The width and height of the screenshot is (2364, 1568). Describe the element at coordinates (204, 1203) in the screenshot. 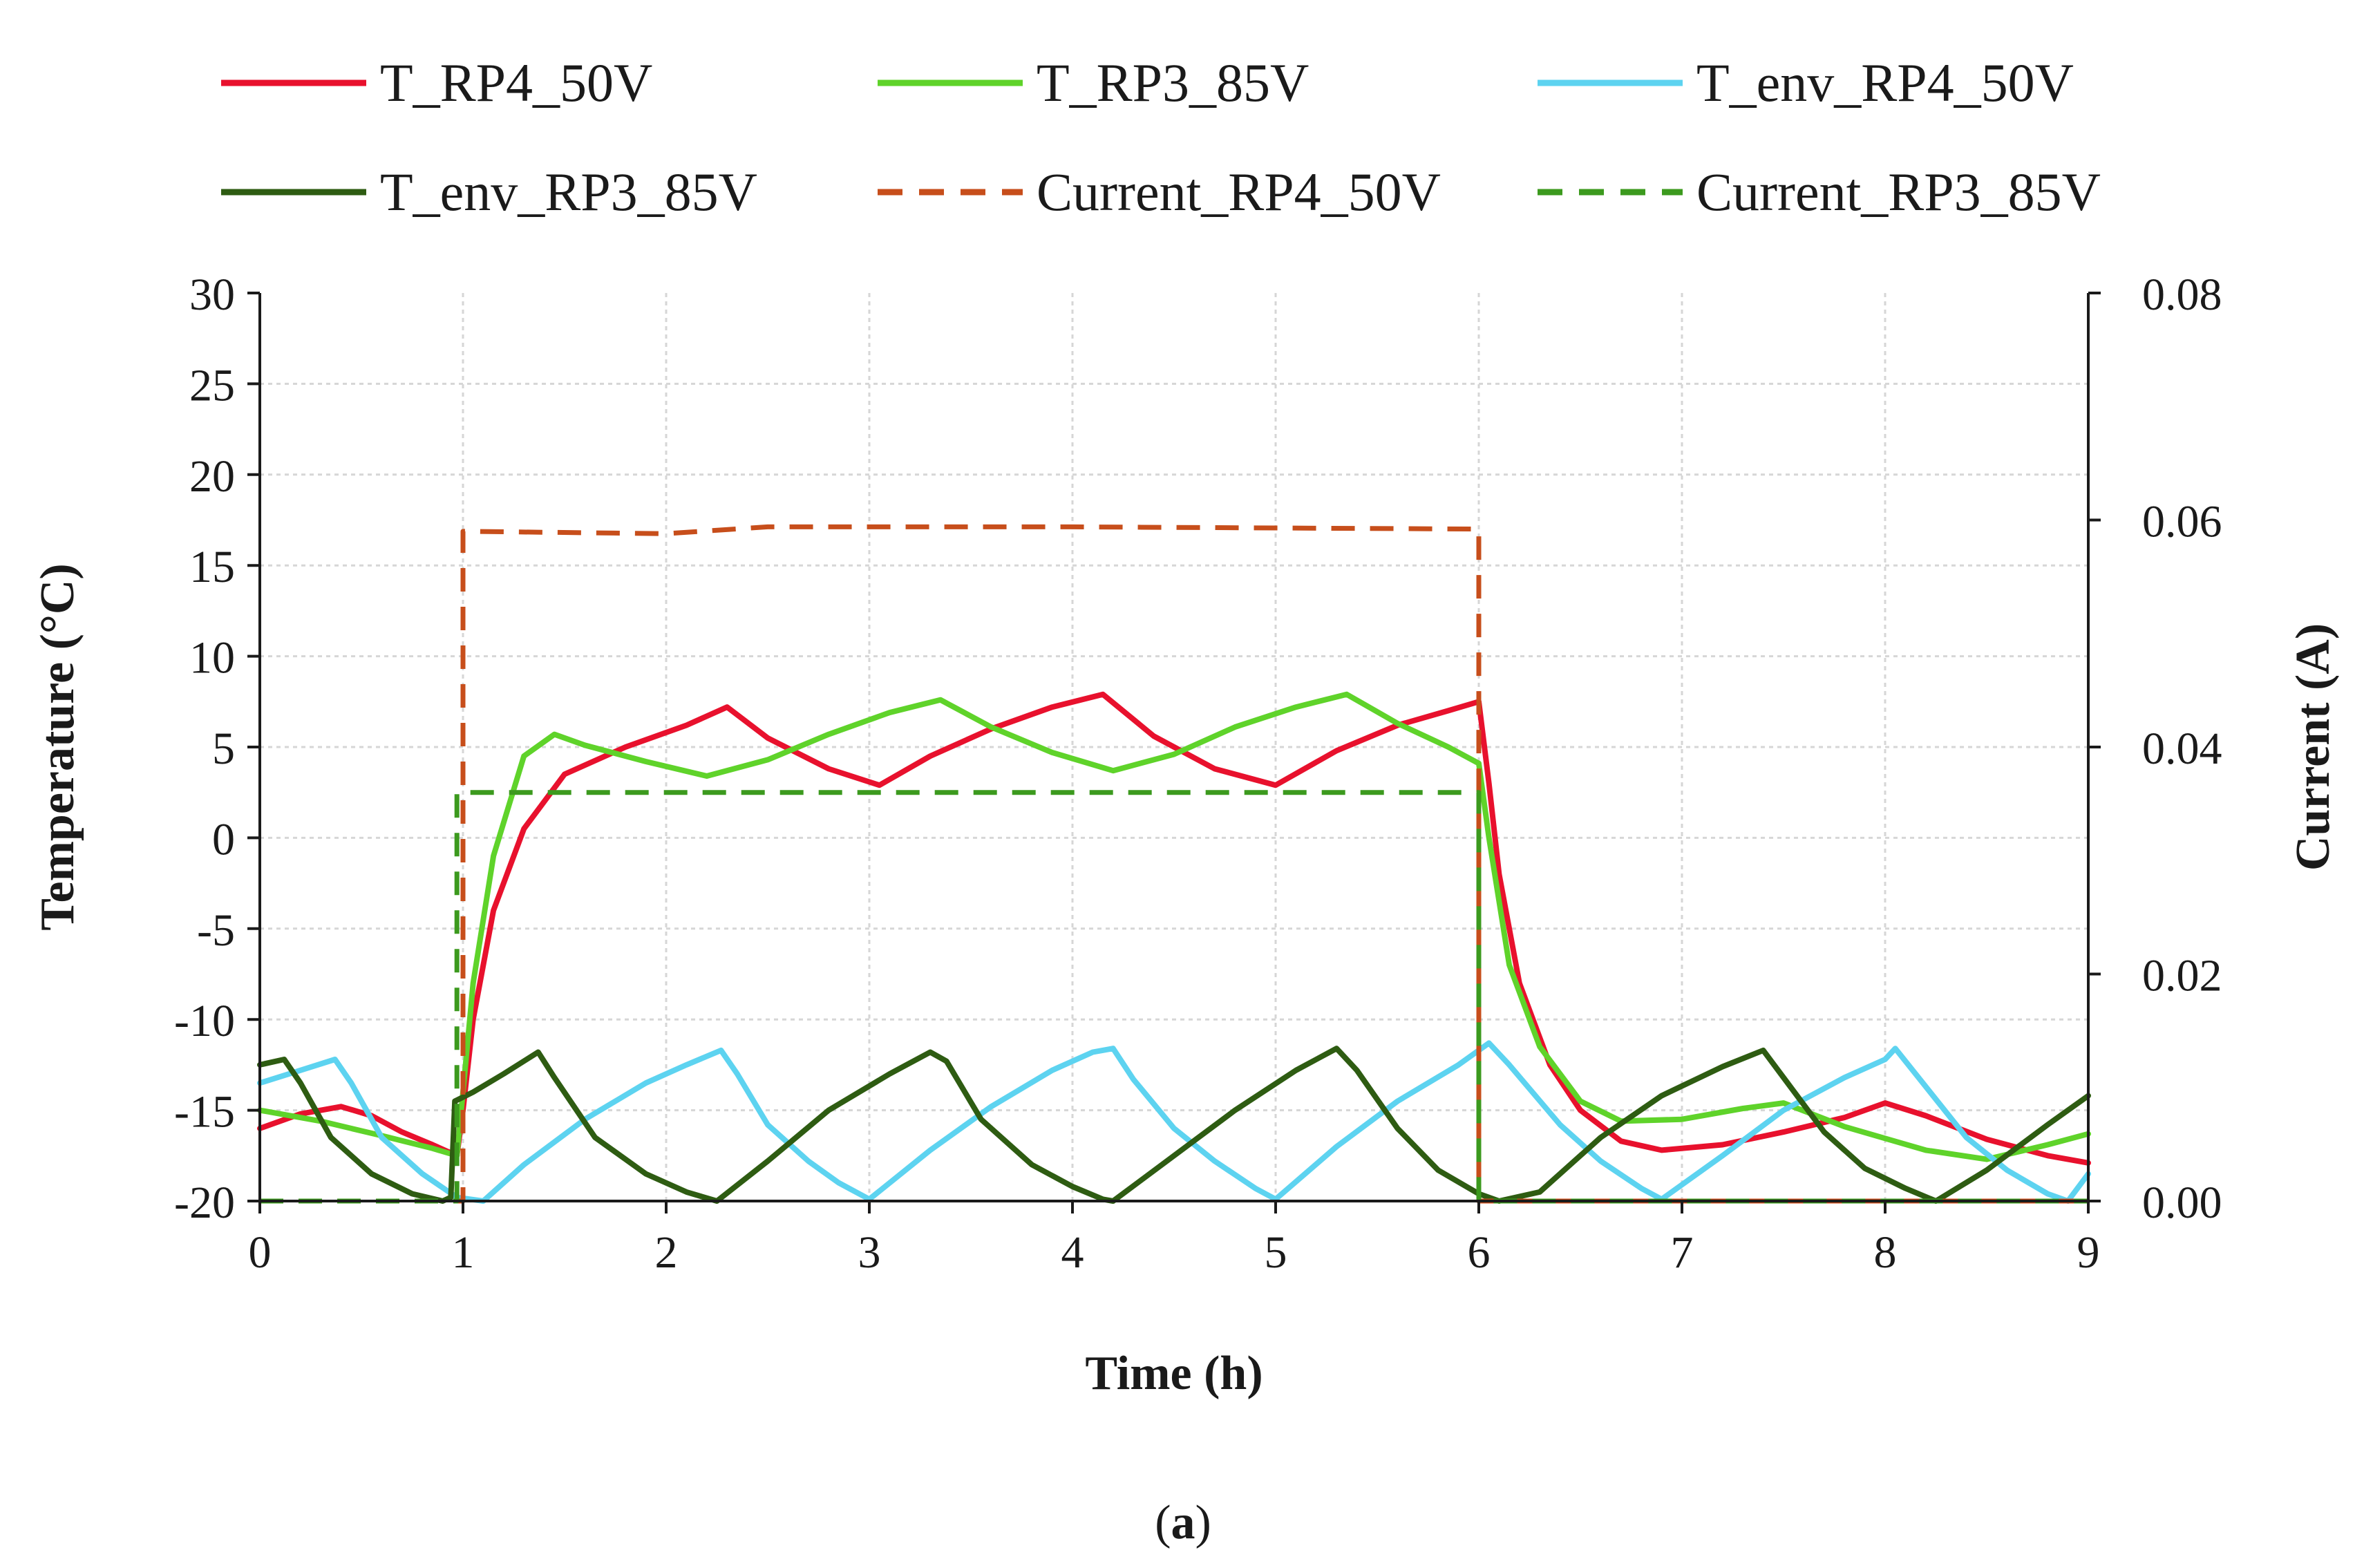

I see `y-tick-label: -20` at that location.